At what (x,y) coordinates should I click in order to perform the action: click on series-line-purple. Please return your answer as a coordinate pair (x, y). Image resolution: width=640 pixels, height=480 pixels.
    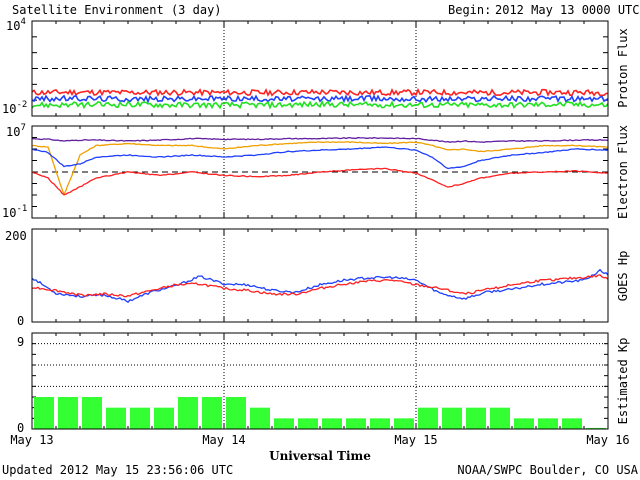
    Looking at the image, I should click on (320, 139).